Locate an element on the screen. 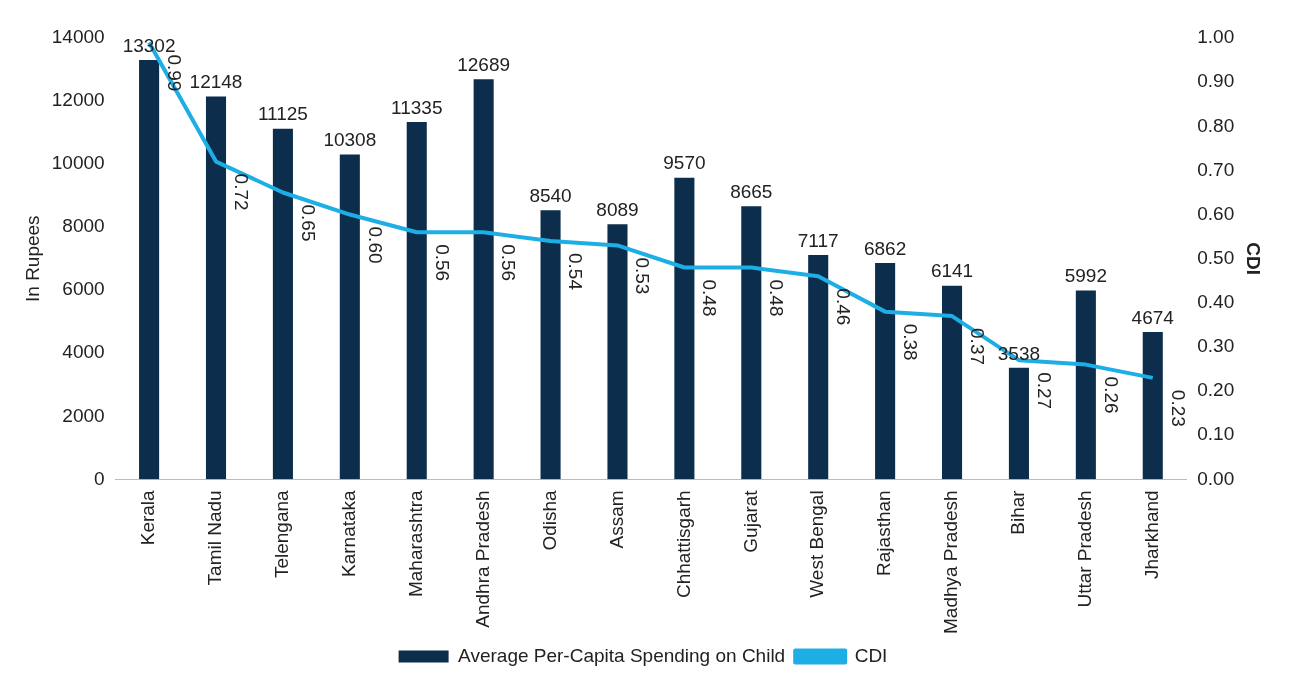 This screenshot has height=684, width=1292. y-tick-label: 4000 is located at coordinates (83, 352).